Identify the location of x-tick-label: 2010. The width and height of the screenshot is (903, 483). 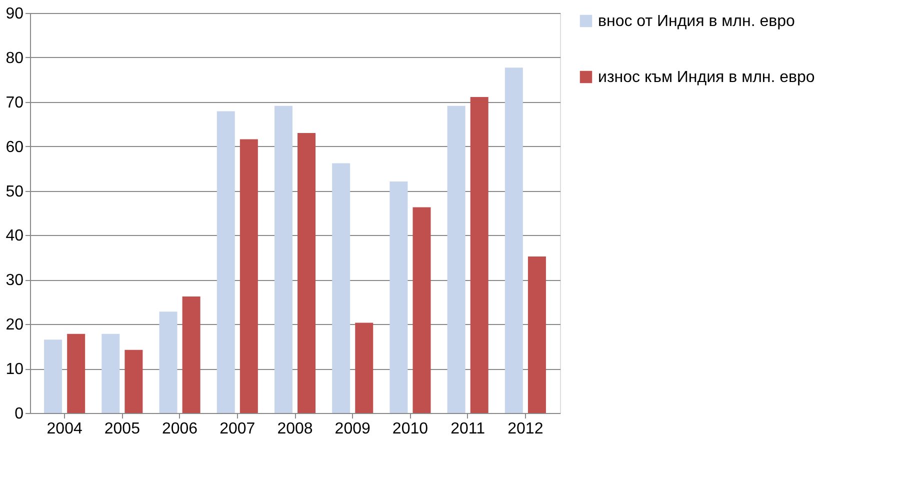
(410, 429).